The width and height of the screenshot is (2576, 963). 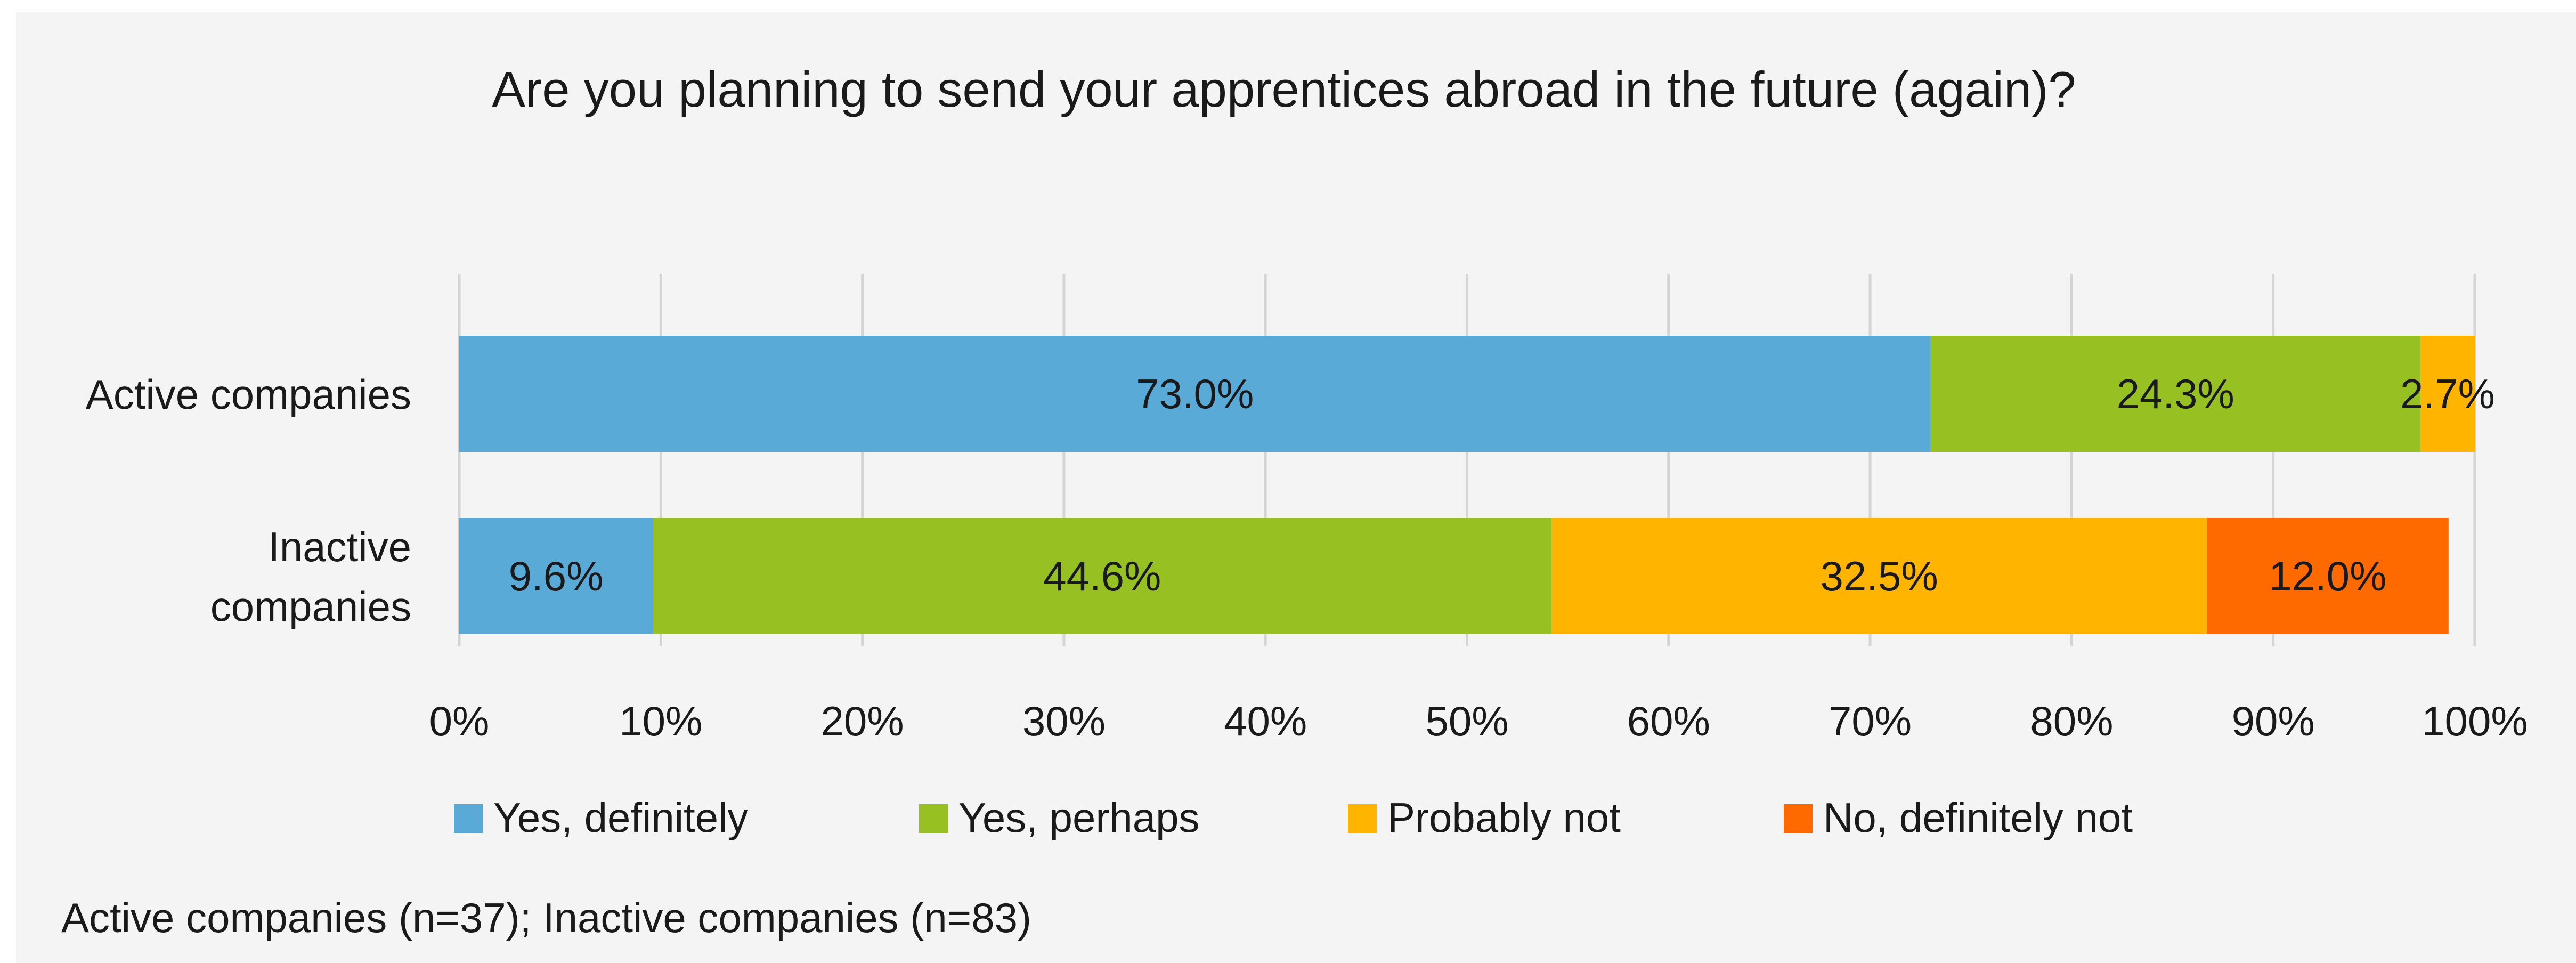 I want to click on data-label: 2.7%, so click(x=2447, y=393).